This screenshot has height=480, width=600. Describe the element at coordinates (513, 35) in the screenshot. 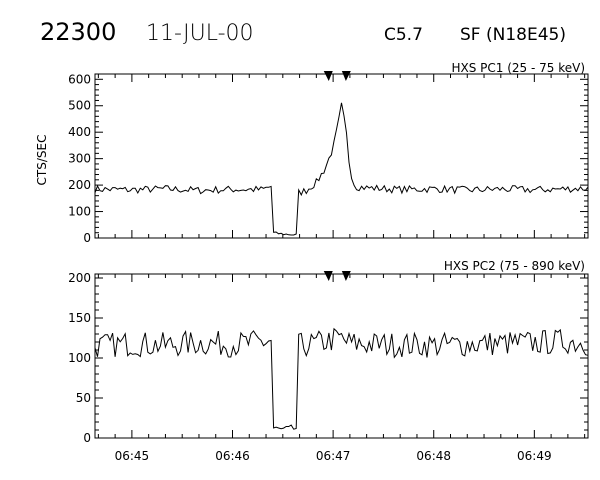

I see `flare-location: SF (N18E45)` at that location.